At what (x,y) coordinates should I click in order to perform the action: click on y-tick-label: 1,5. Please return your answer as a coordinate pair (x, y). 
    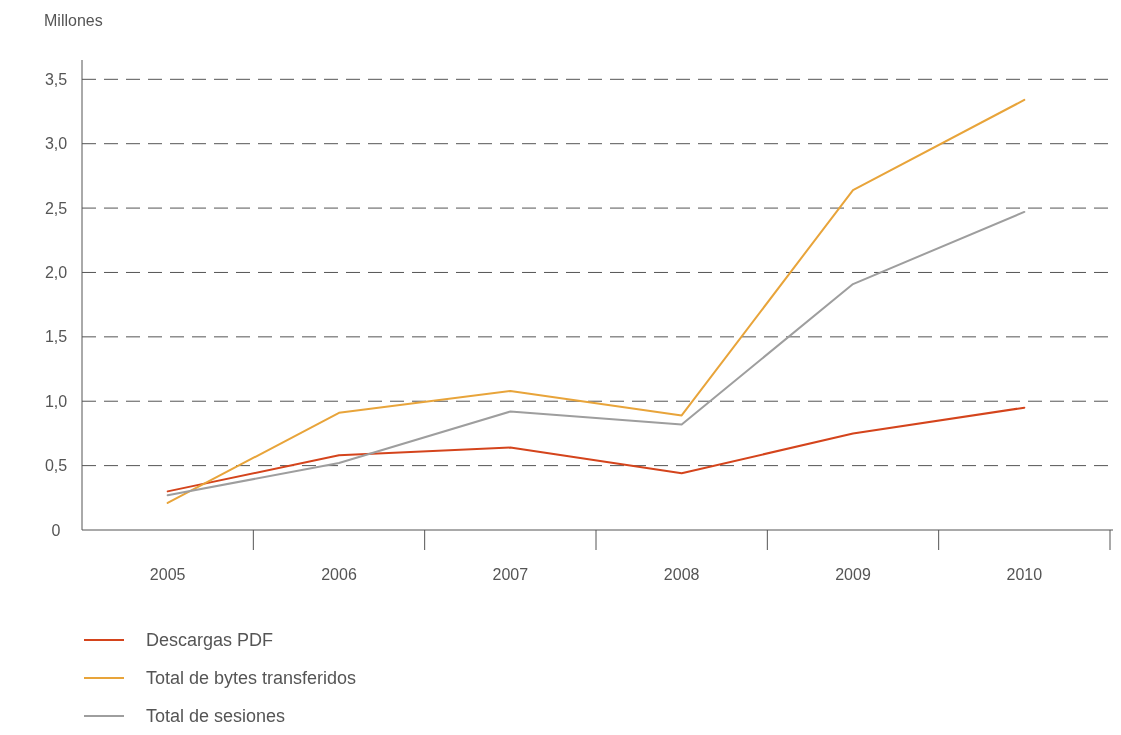
    Looking at the image, I should click on (56, 337).